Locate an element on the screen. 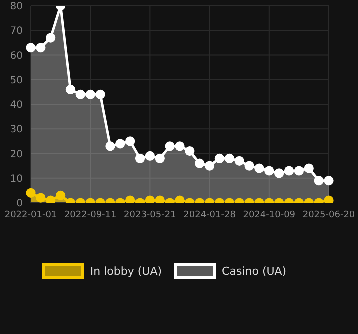 The height and width of the screenshot is (334, 358). x-tick-label: 2025-06-20 is located at coordinates (329, 215).